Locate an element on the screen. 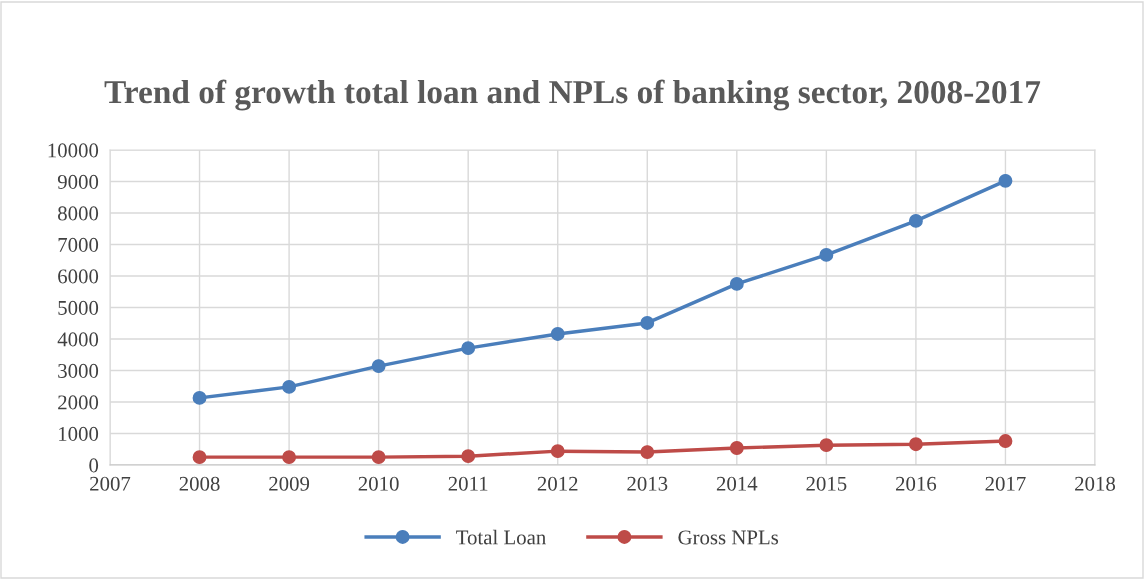 This screenshot has width=1145, height=579. y-tick-label: 5000 is located at coordinates (78, 307).